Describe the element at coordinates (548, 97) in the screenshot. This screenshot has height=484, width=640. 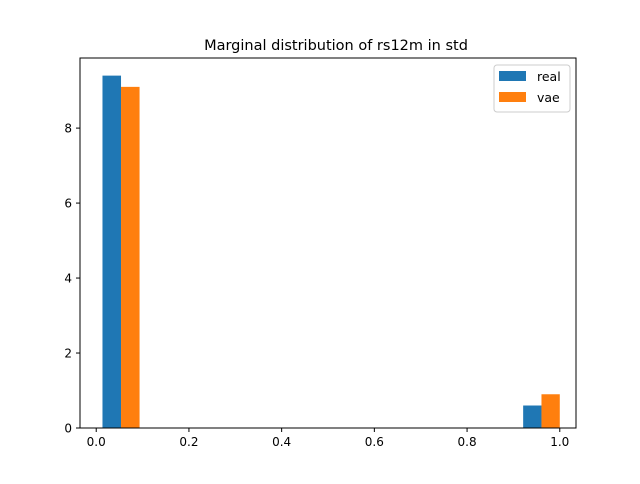
I see `legend-label-vae: vae` at that location.